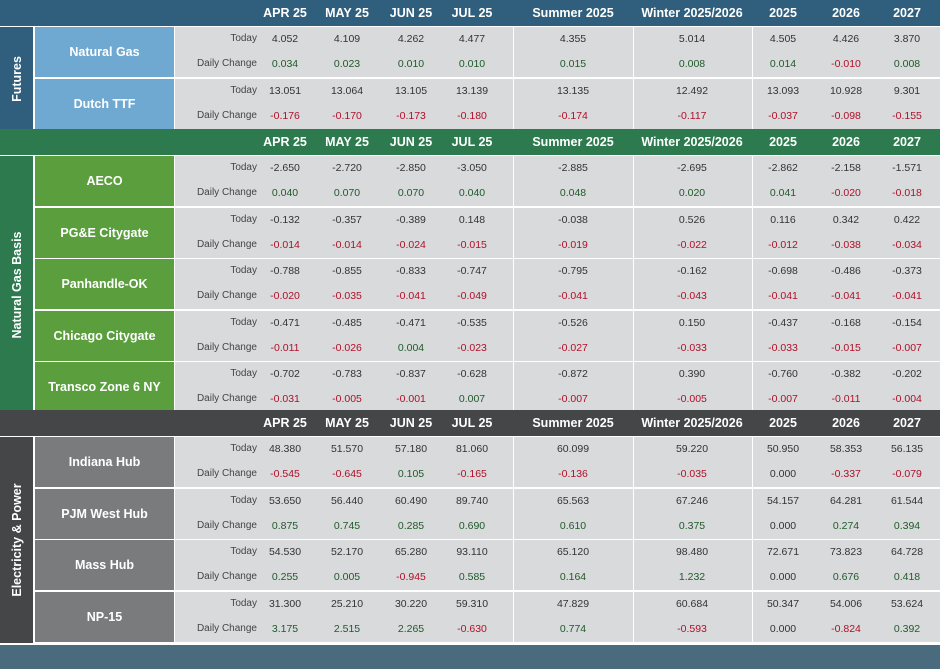 The image size is (940, 669). What do you see at coordinates (573, 374) in the screenshot?
I see `today-value: -0.872` at bounding box center [573, 374].